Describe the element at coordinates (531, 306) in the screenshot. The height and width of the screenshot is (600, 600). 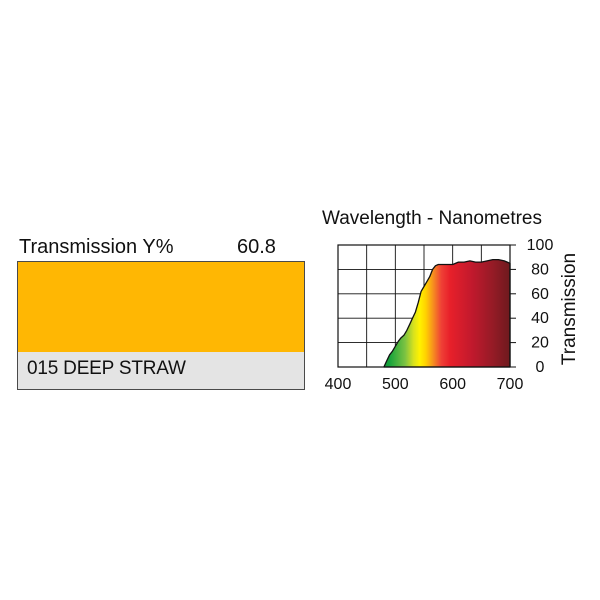
I see `y-axis-ticks: 0 20 40 60 80 100` at that location.